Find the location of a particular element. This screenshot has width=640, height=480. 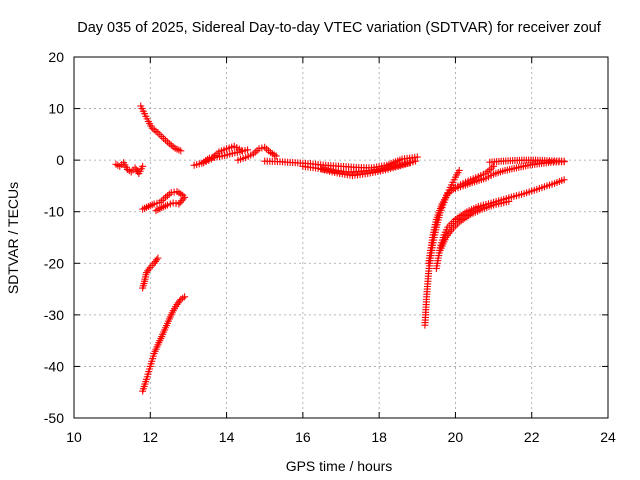

y-tick-label: 0 is located at coordinates (60, 160).